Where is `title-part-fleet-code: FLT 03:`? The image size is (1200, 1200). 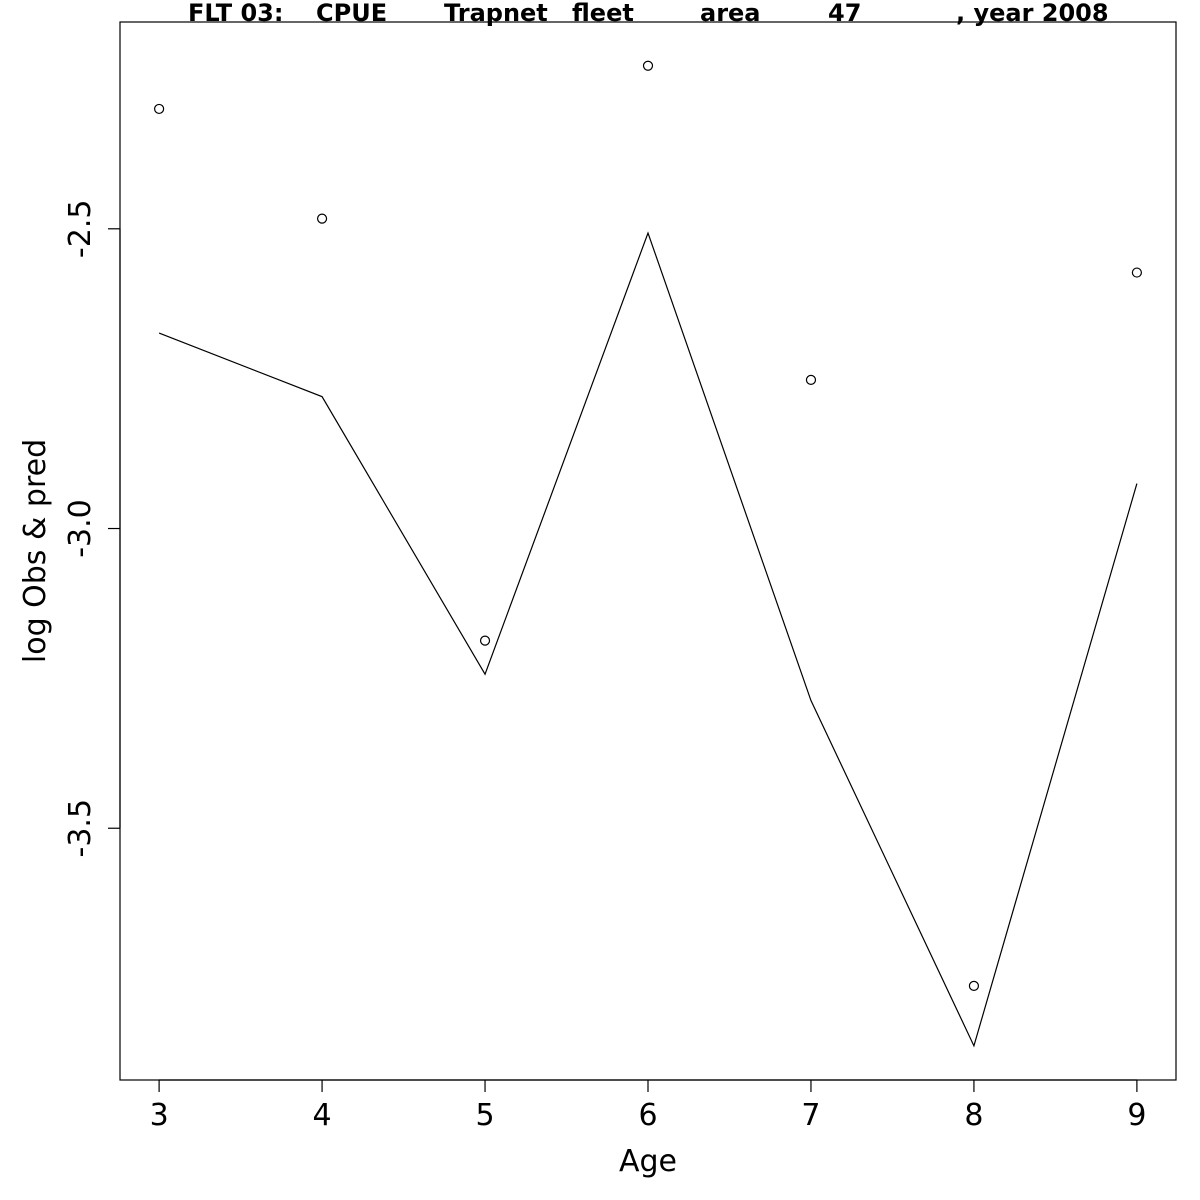 title-part-fleet-code: FLT 03: is located at coordinates (235, 13).